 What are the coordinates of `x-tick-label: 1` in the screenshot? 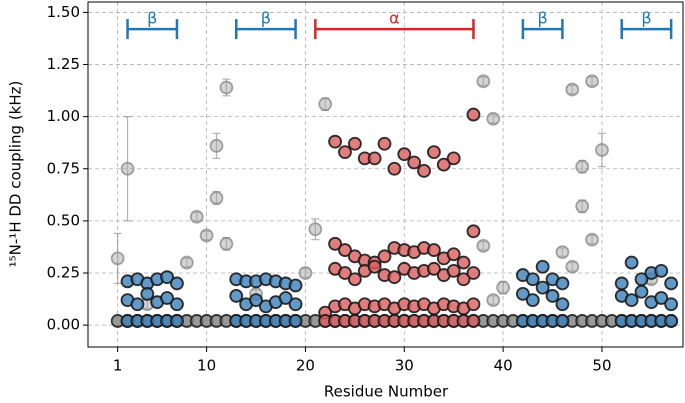 It's located at (118, 366).